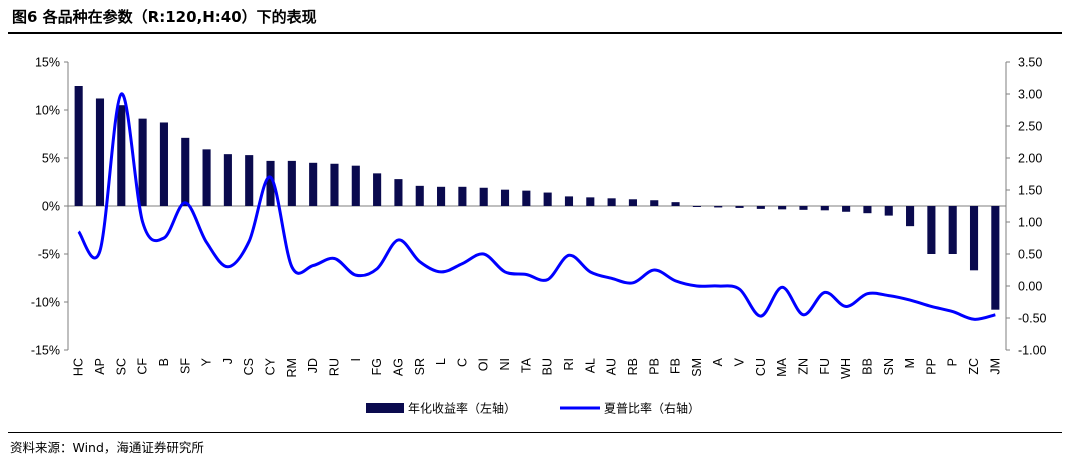 Image resolution: width=1076 pixels, height=463 pixels. What do you see at coordinates (526, 198) in the screenshot?
I see `bar-TA` at bounding box center [526, 198].